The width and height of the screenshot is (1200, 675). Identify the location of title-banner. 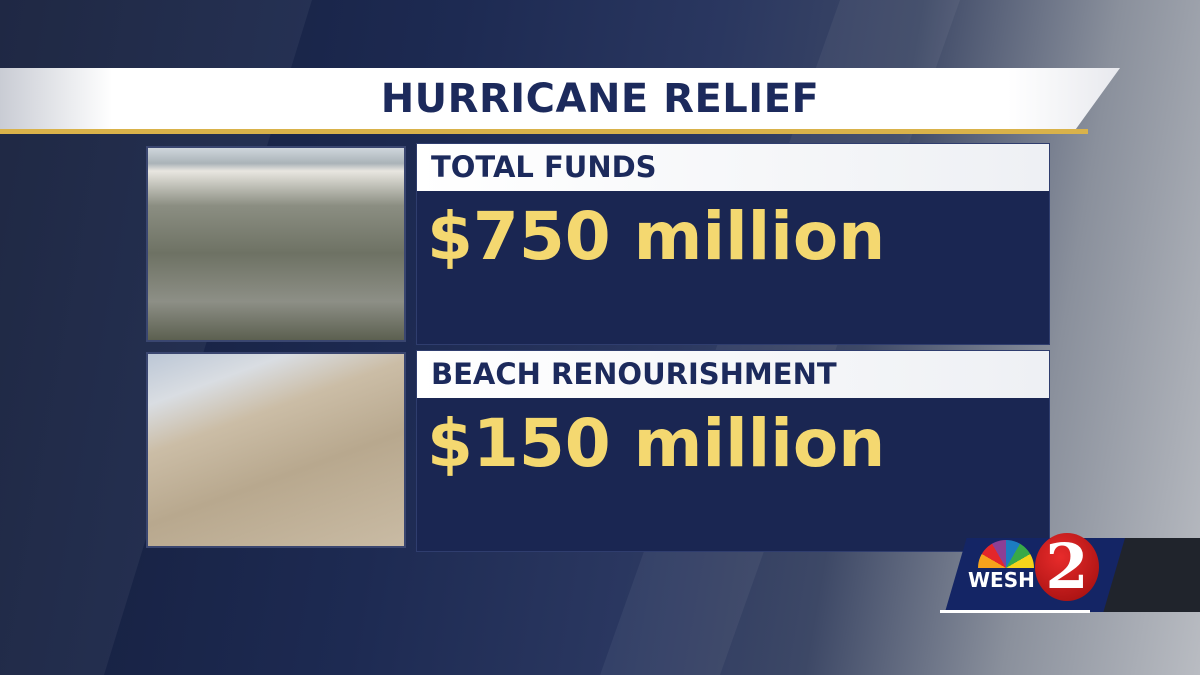
(560, 99).